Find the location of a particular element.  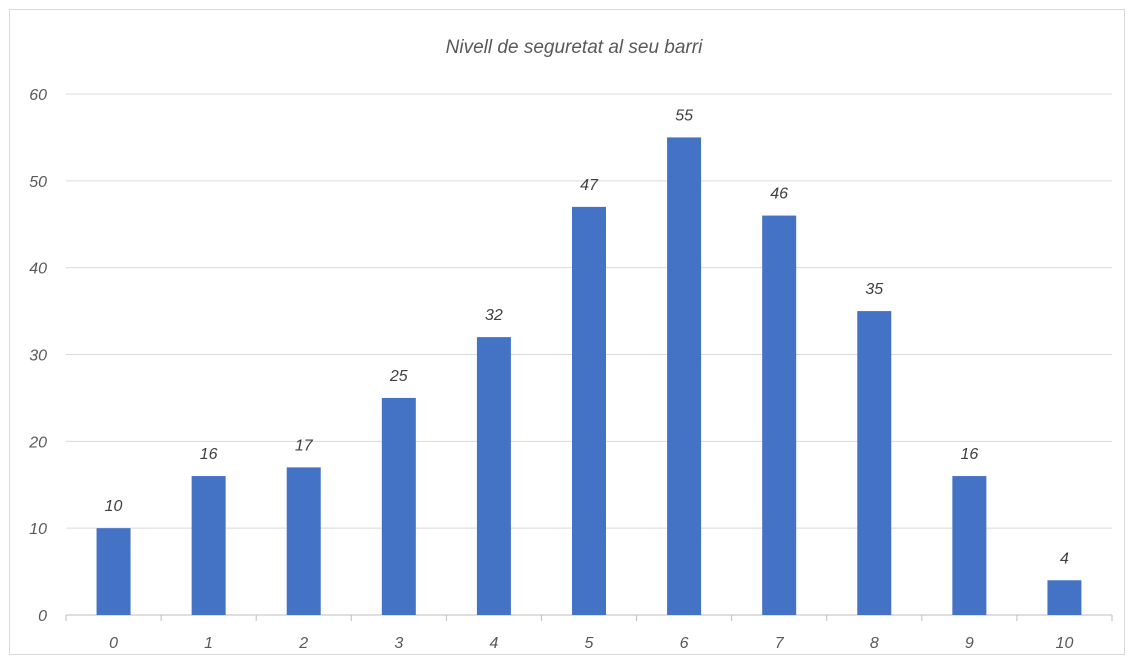

y-tick-label: 30 is located at coordinates (38, 356).